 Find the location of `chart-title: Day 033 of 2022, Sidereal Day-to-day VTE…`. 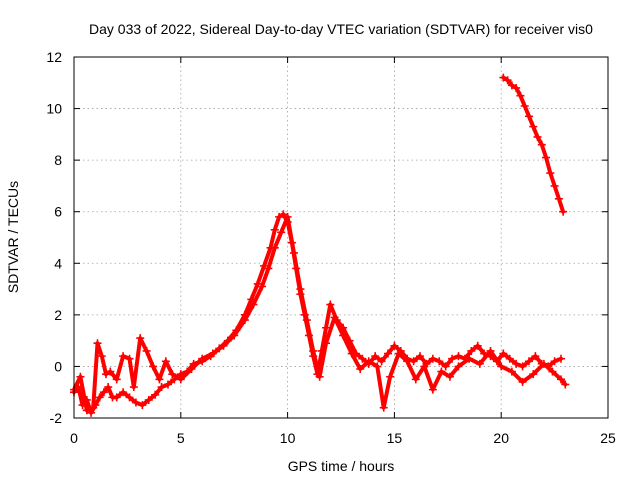

chart-title: Day 033 of 2022, Sidereal Day-to-day VTE… is located at coordinates (341, 29).